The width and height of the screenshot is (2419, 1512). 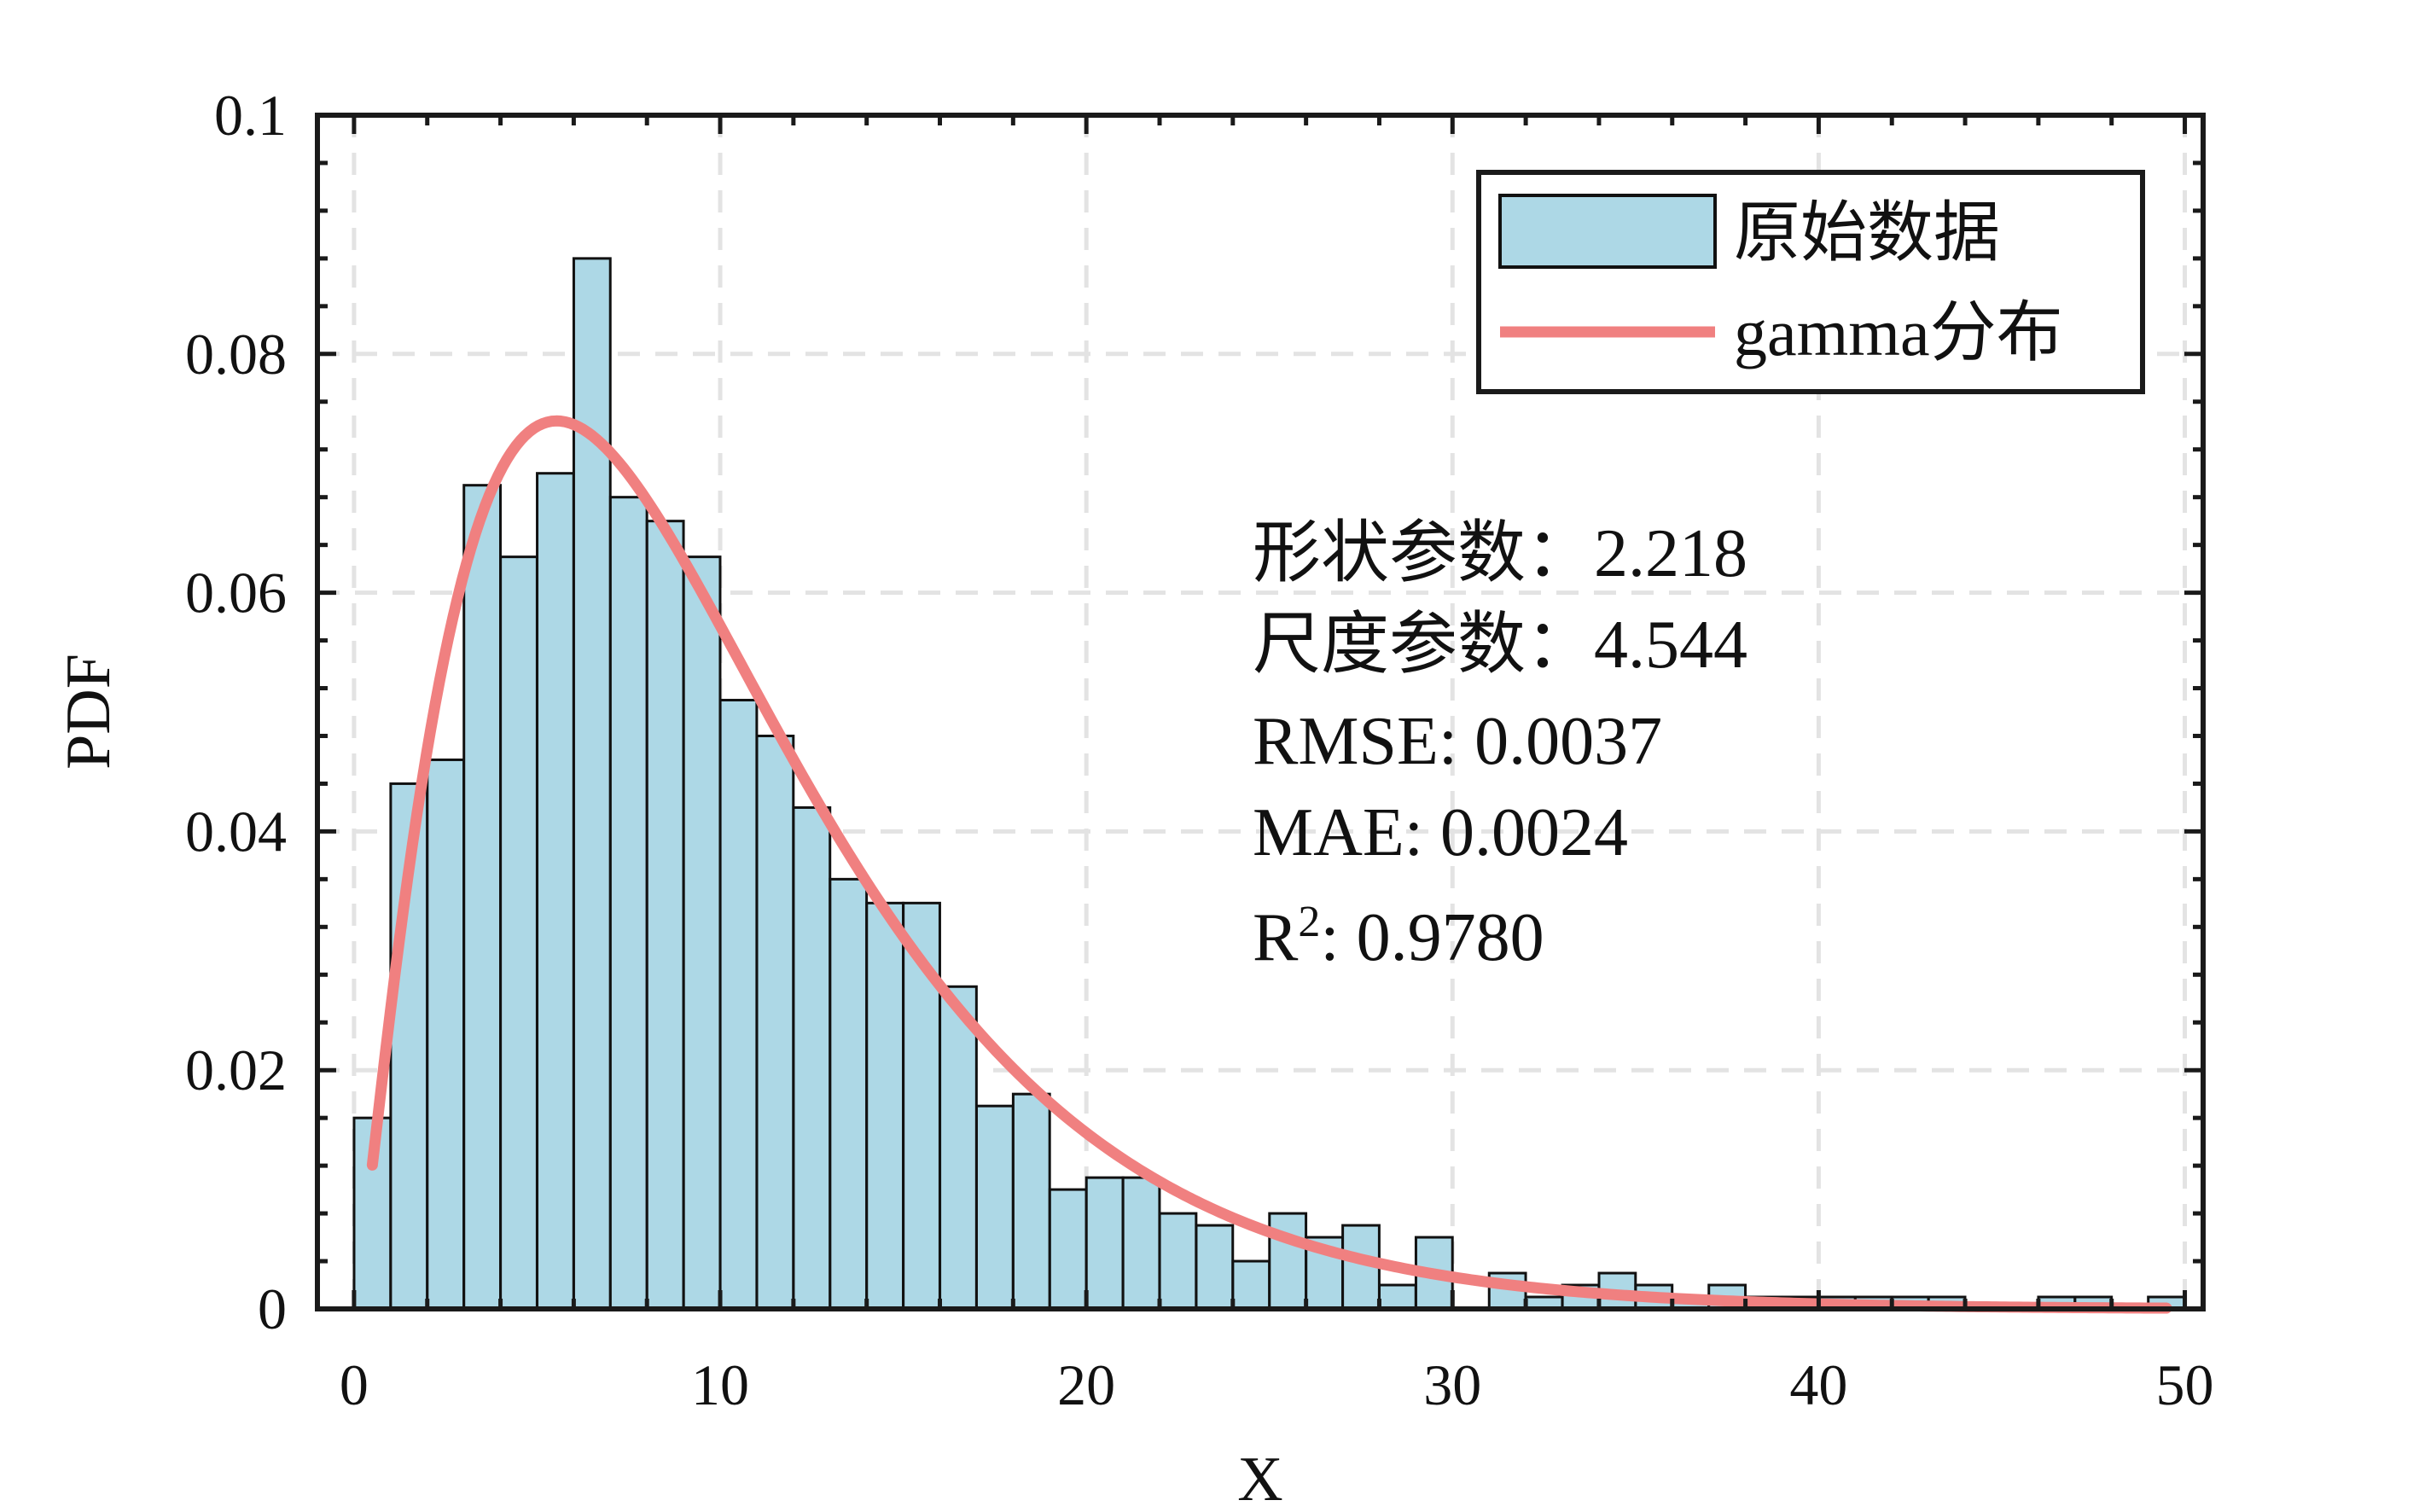 I want to click on x-tick-label-3: 30, so click(x=1452, y=1384).